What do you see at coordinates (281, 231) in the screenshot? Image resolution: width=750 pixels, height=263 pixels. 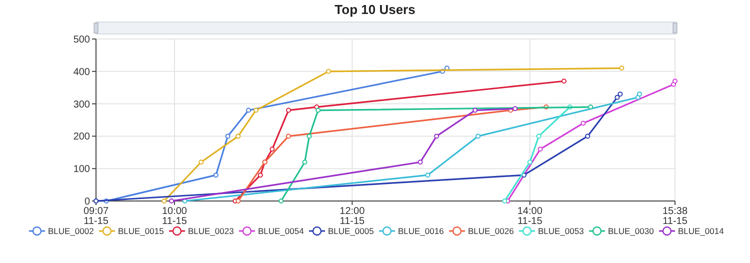 I see `legend-label: BLUE_0054` at bounding box center [281, 231].